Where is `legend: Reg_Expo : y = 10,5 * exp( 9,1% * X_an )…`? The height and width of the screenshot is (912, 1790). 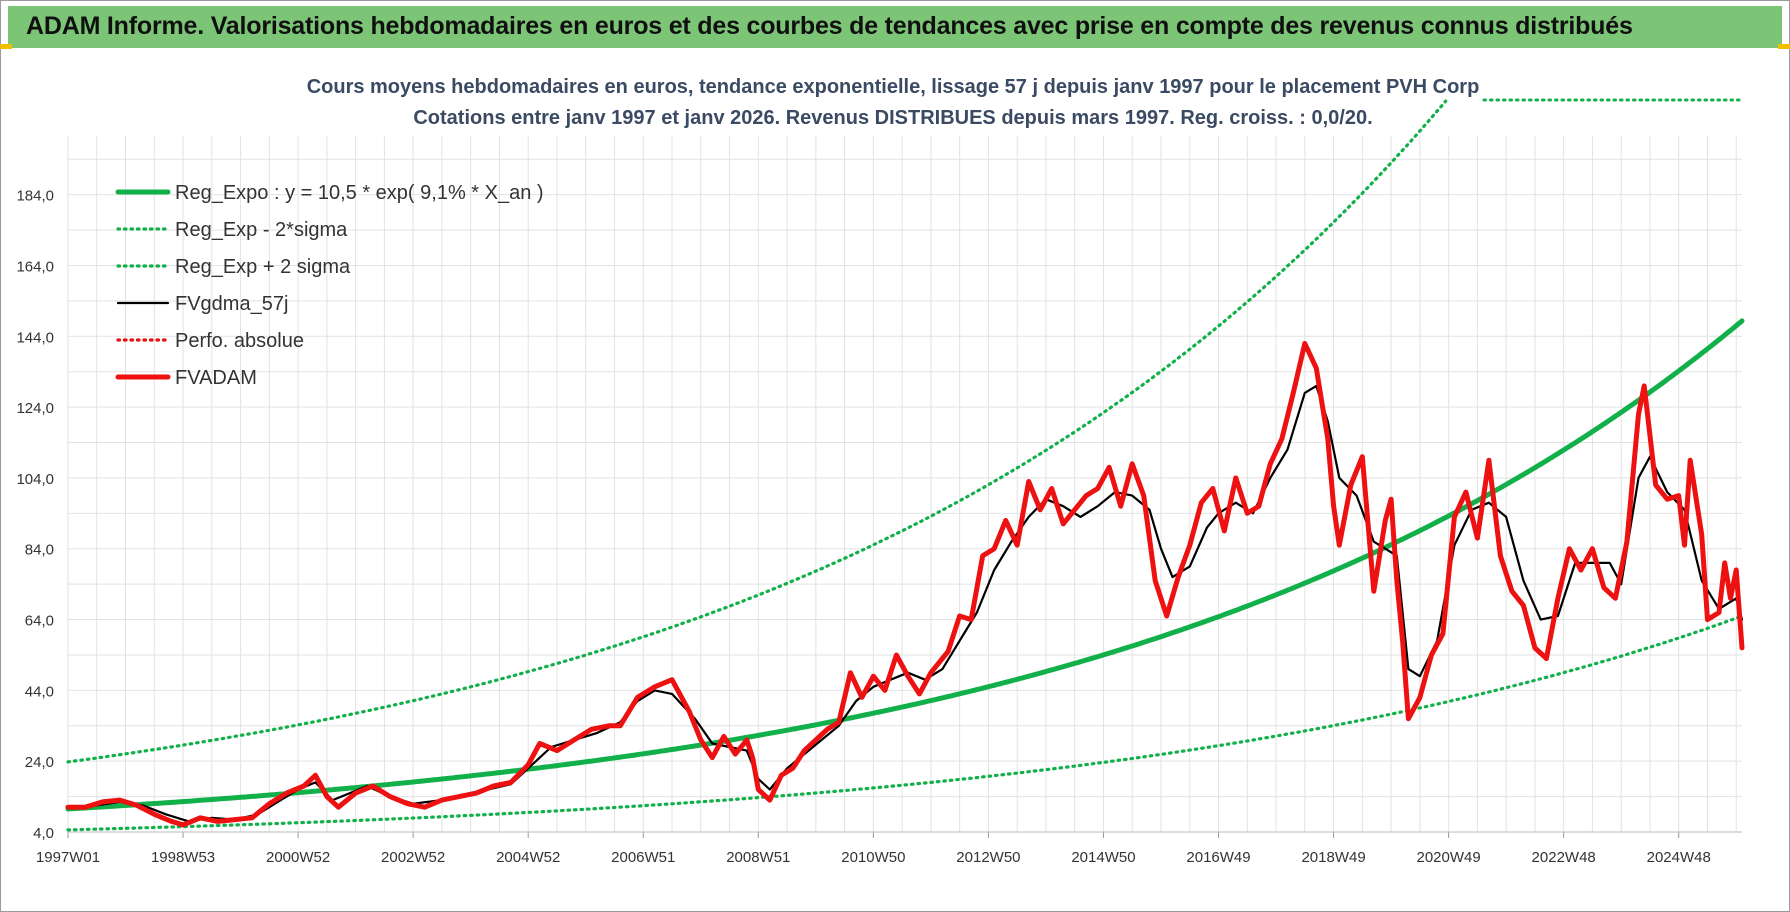 legend: Reg_Expo : y = 10,5 * exp( 9,1% * X_an )… is located at coordinates (329, 285).